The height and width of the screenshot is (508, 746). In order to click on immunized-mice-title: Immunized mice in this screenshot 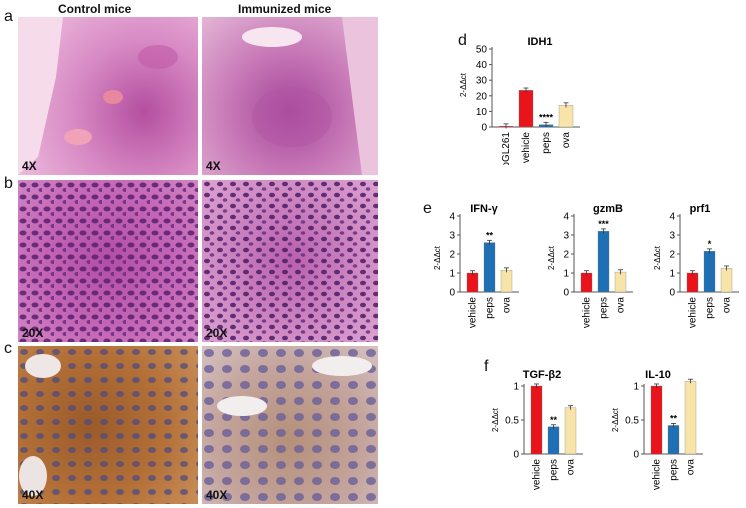, I will do `click(285, 9)`.